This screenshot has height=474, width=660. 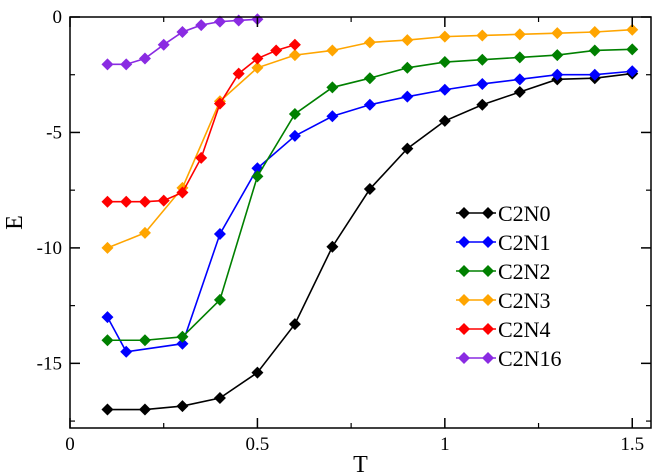 What do you see at coordinates (360, 463) in the screenshot?
I see `x-axis-label: T` at bounding box center [360, 463].